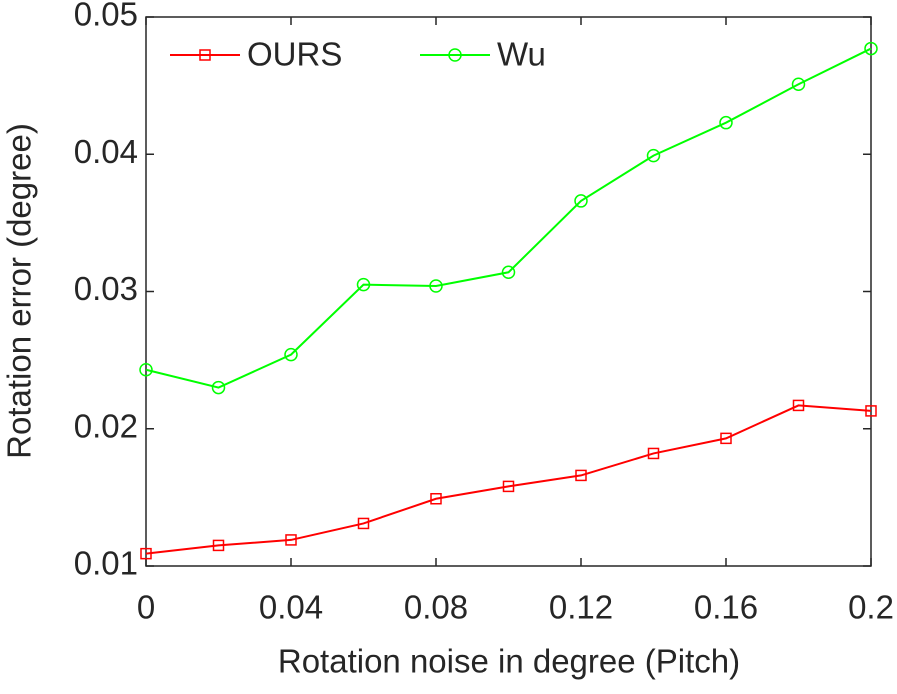 This screenshot has height=694, width=897. I want to click on x-tick-label: 0, so click(146, 607).